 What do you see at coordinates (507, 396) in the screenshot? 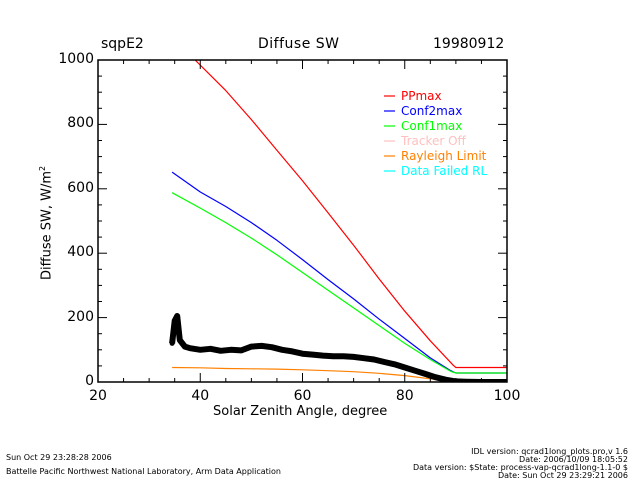
I see `x-tick-label: 100` at bounding box center [507, 396].